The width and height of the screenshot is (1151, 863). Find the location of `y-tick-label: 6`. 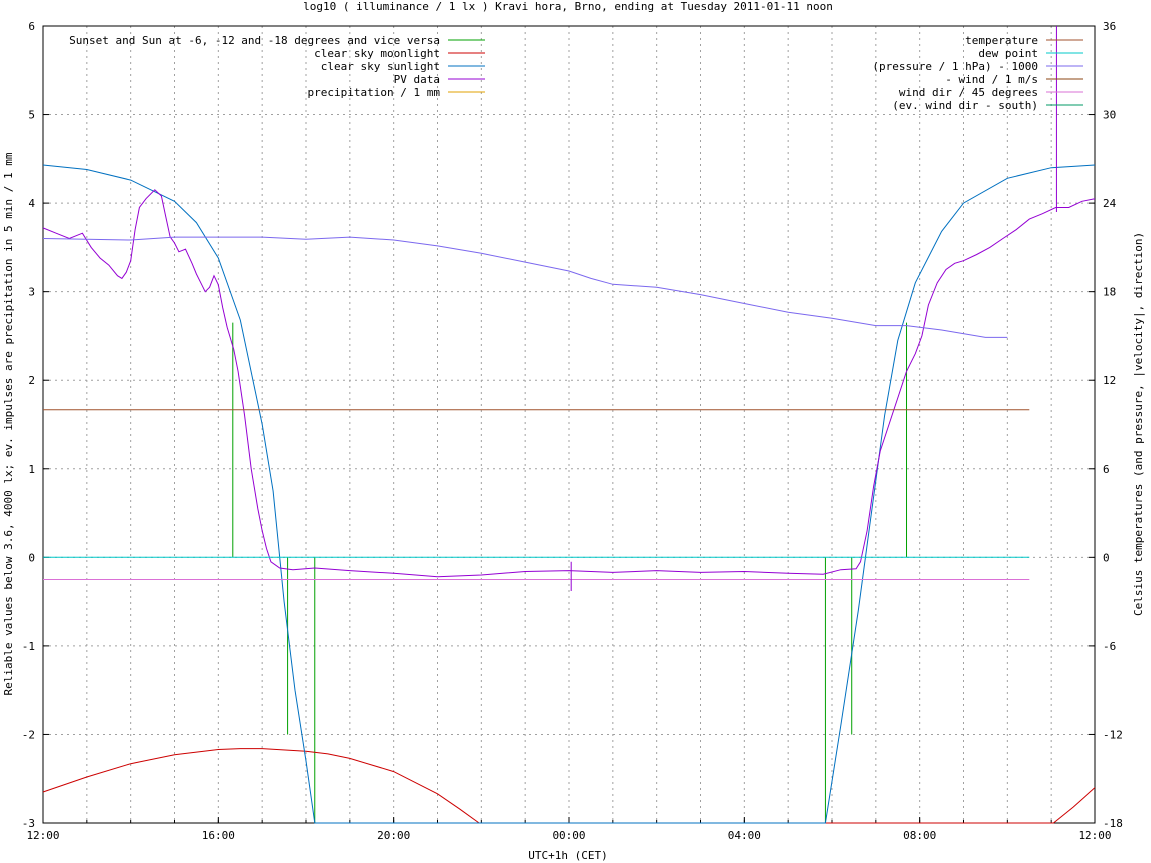

y-tick-label: 6 is located at coordinates (31, 26).